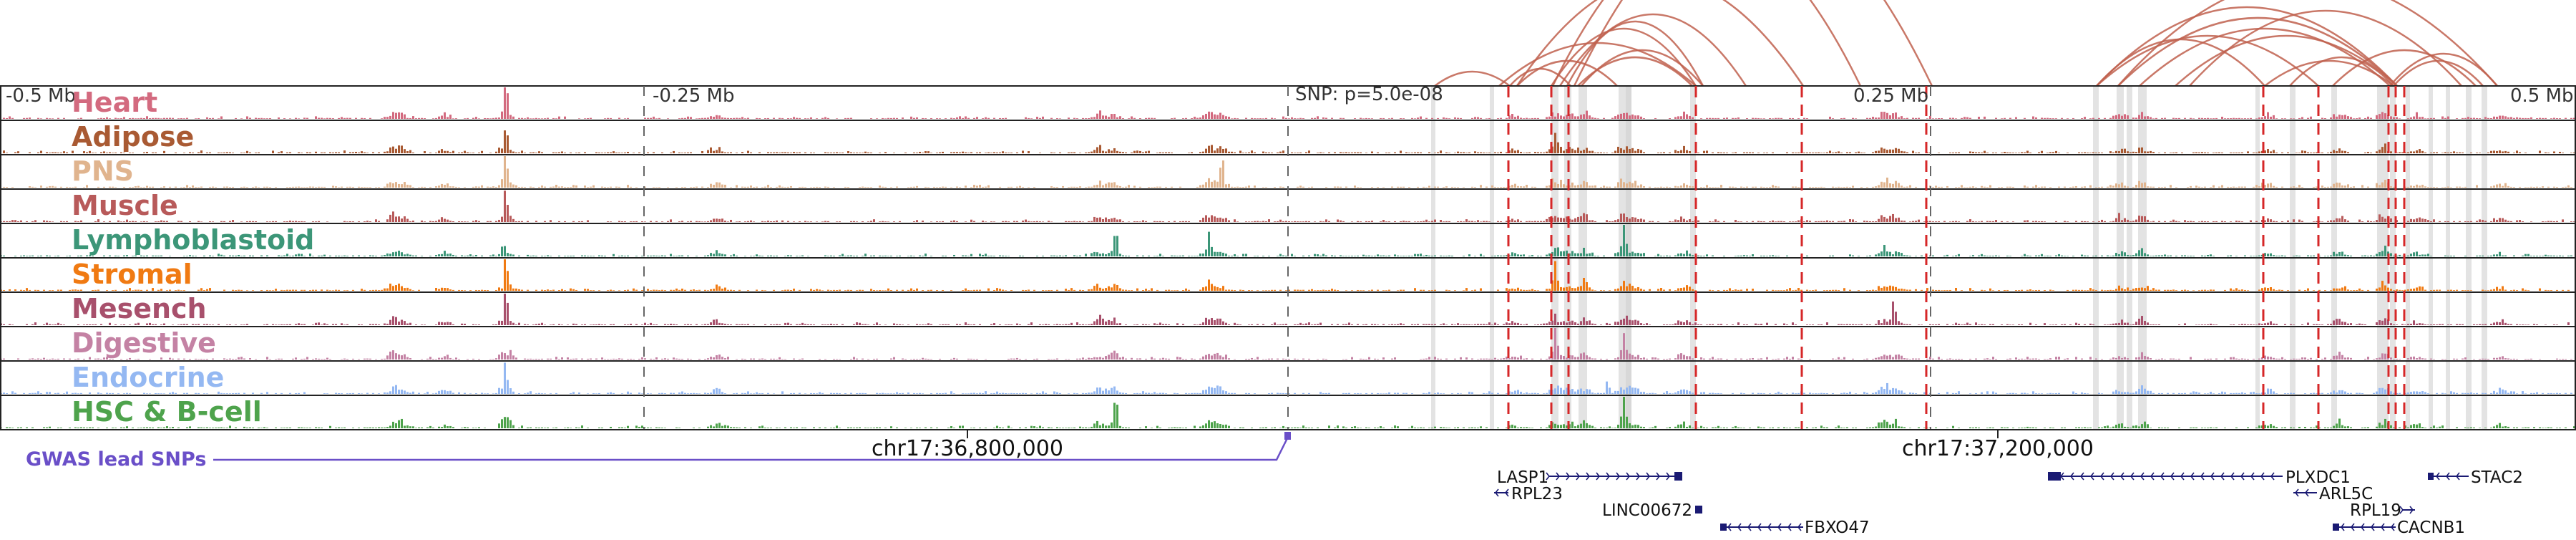 This screenshot has width=2576, height=540. Describe the element at coordinates (2542, 96) in the screenshot. I see `scale-label-right: 0.5 Mb` at that location.